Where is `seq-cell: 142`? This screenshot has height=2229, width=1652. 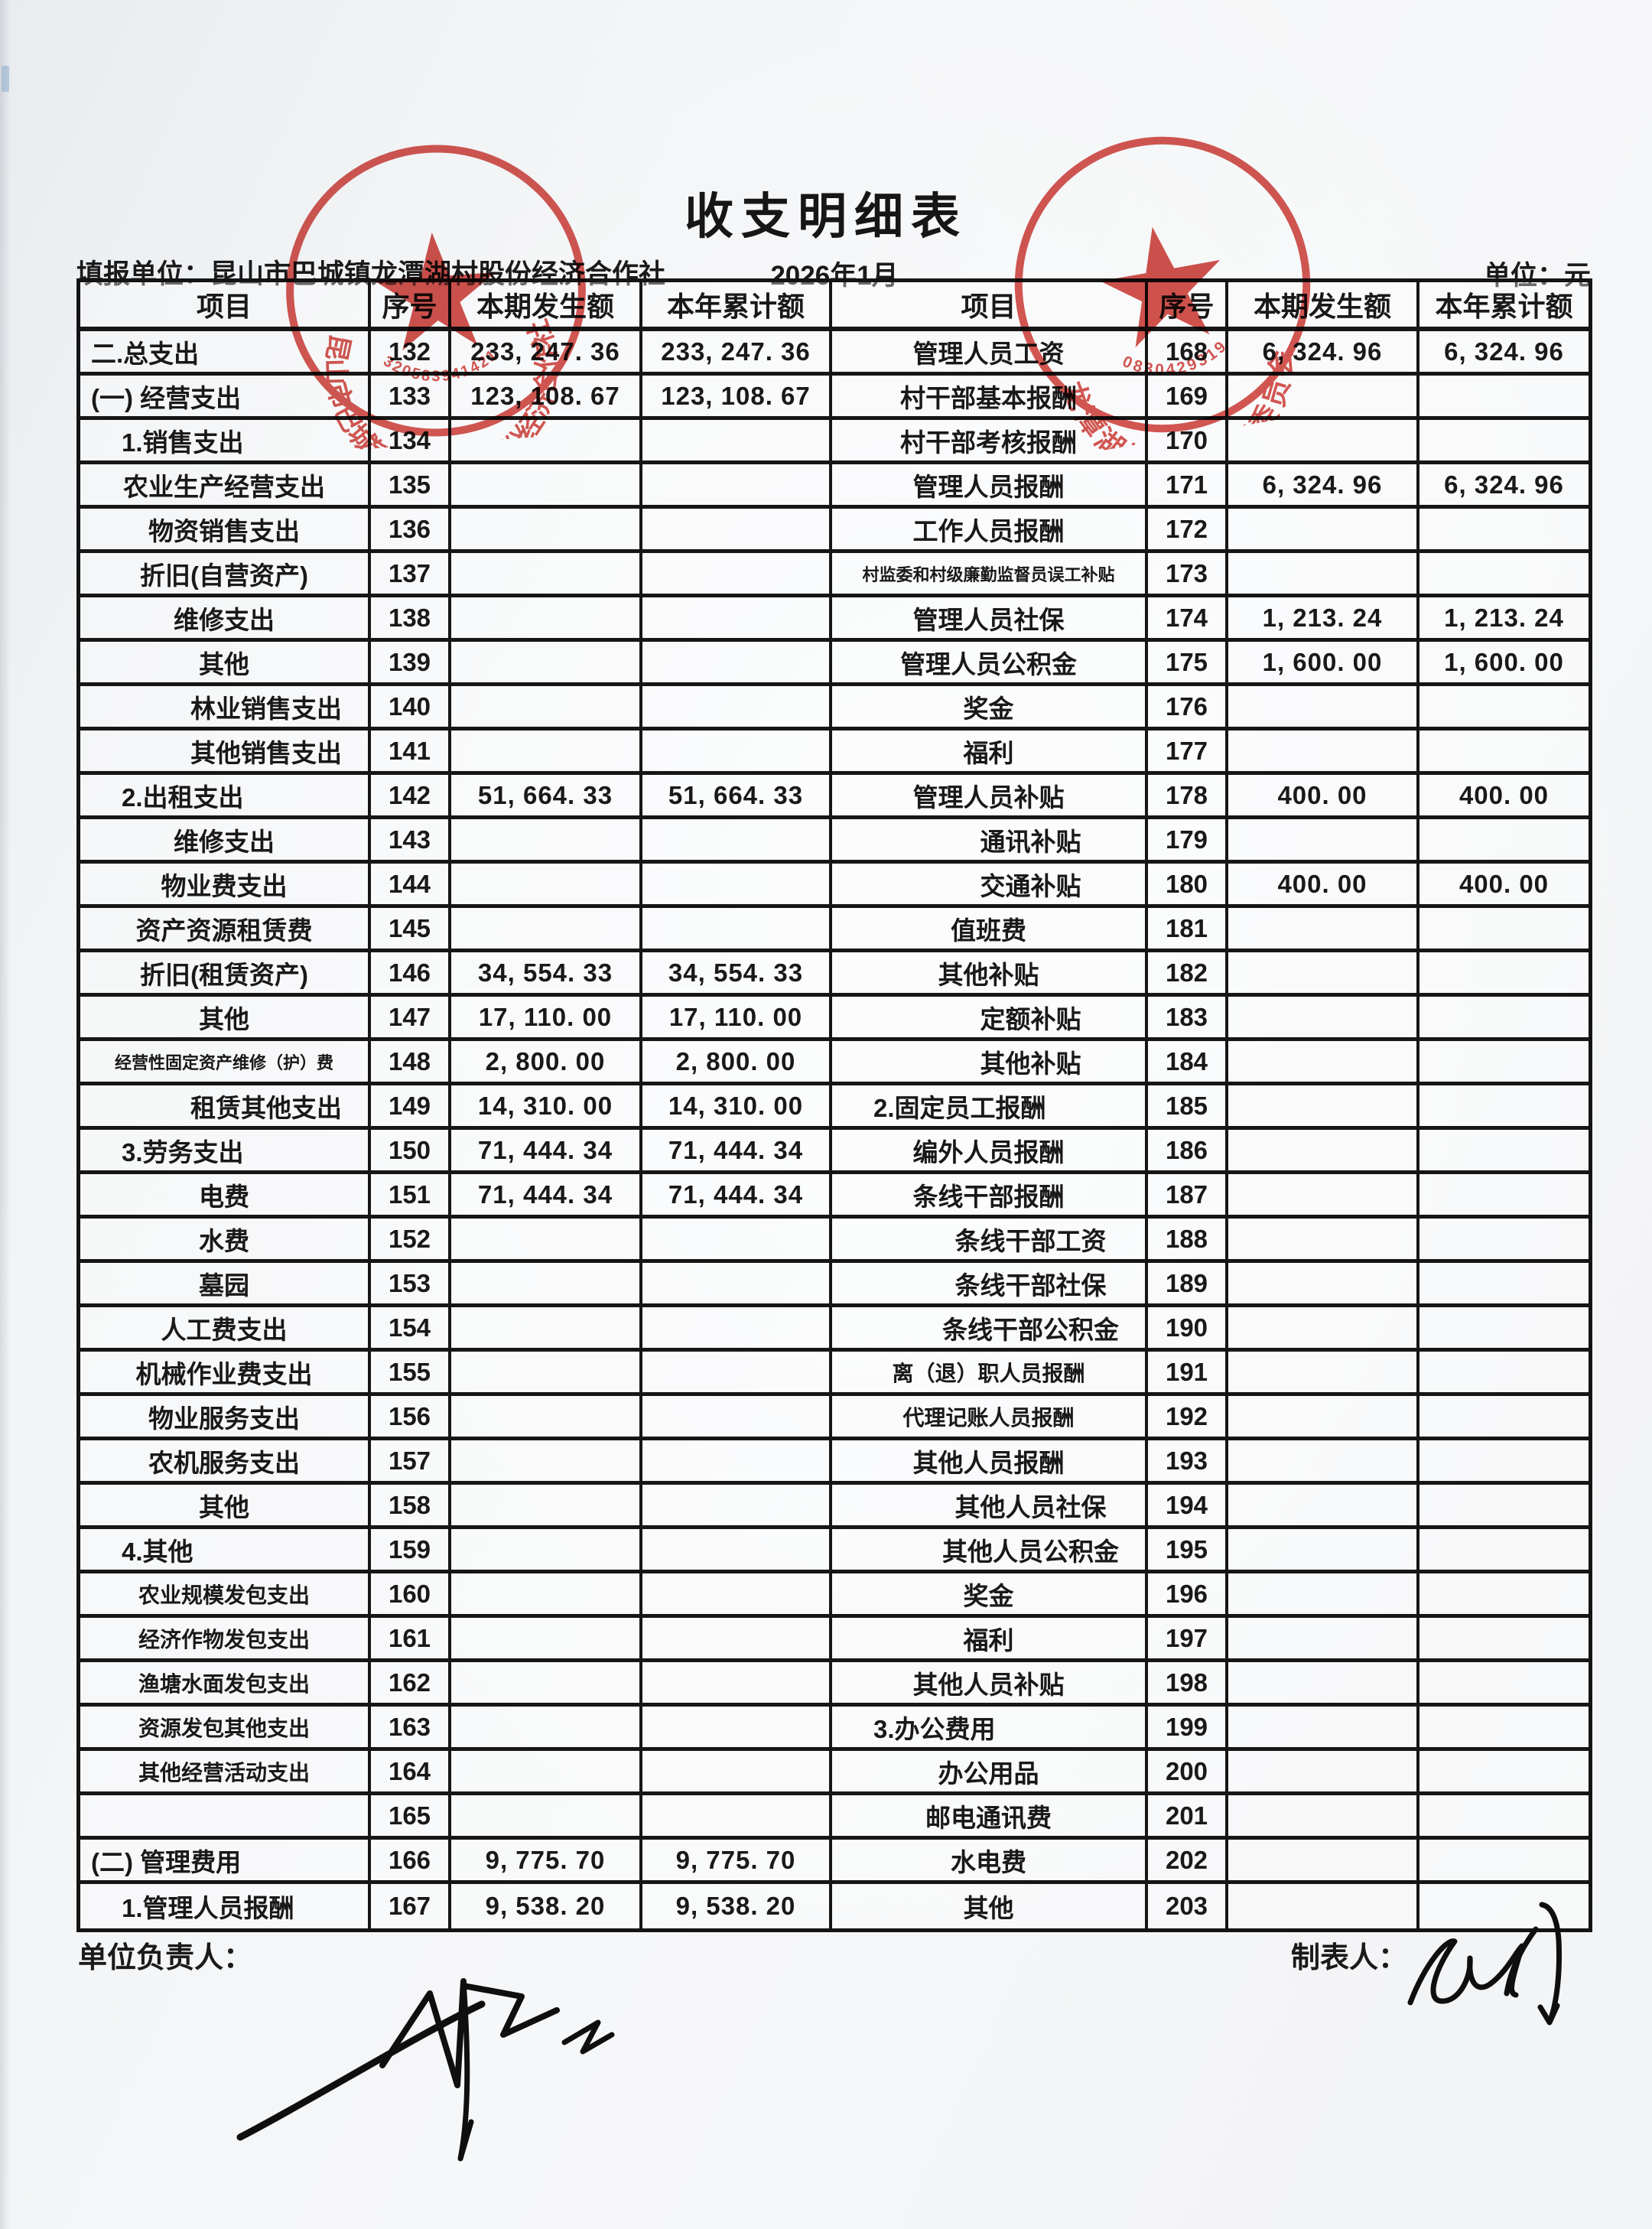 seq-cell: 142 is located at coordinates (411, 797).